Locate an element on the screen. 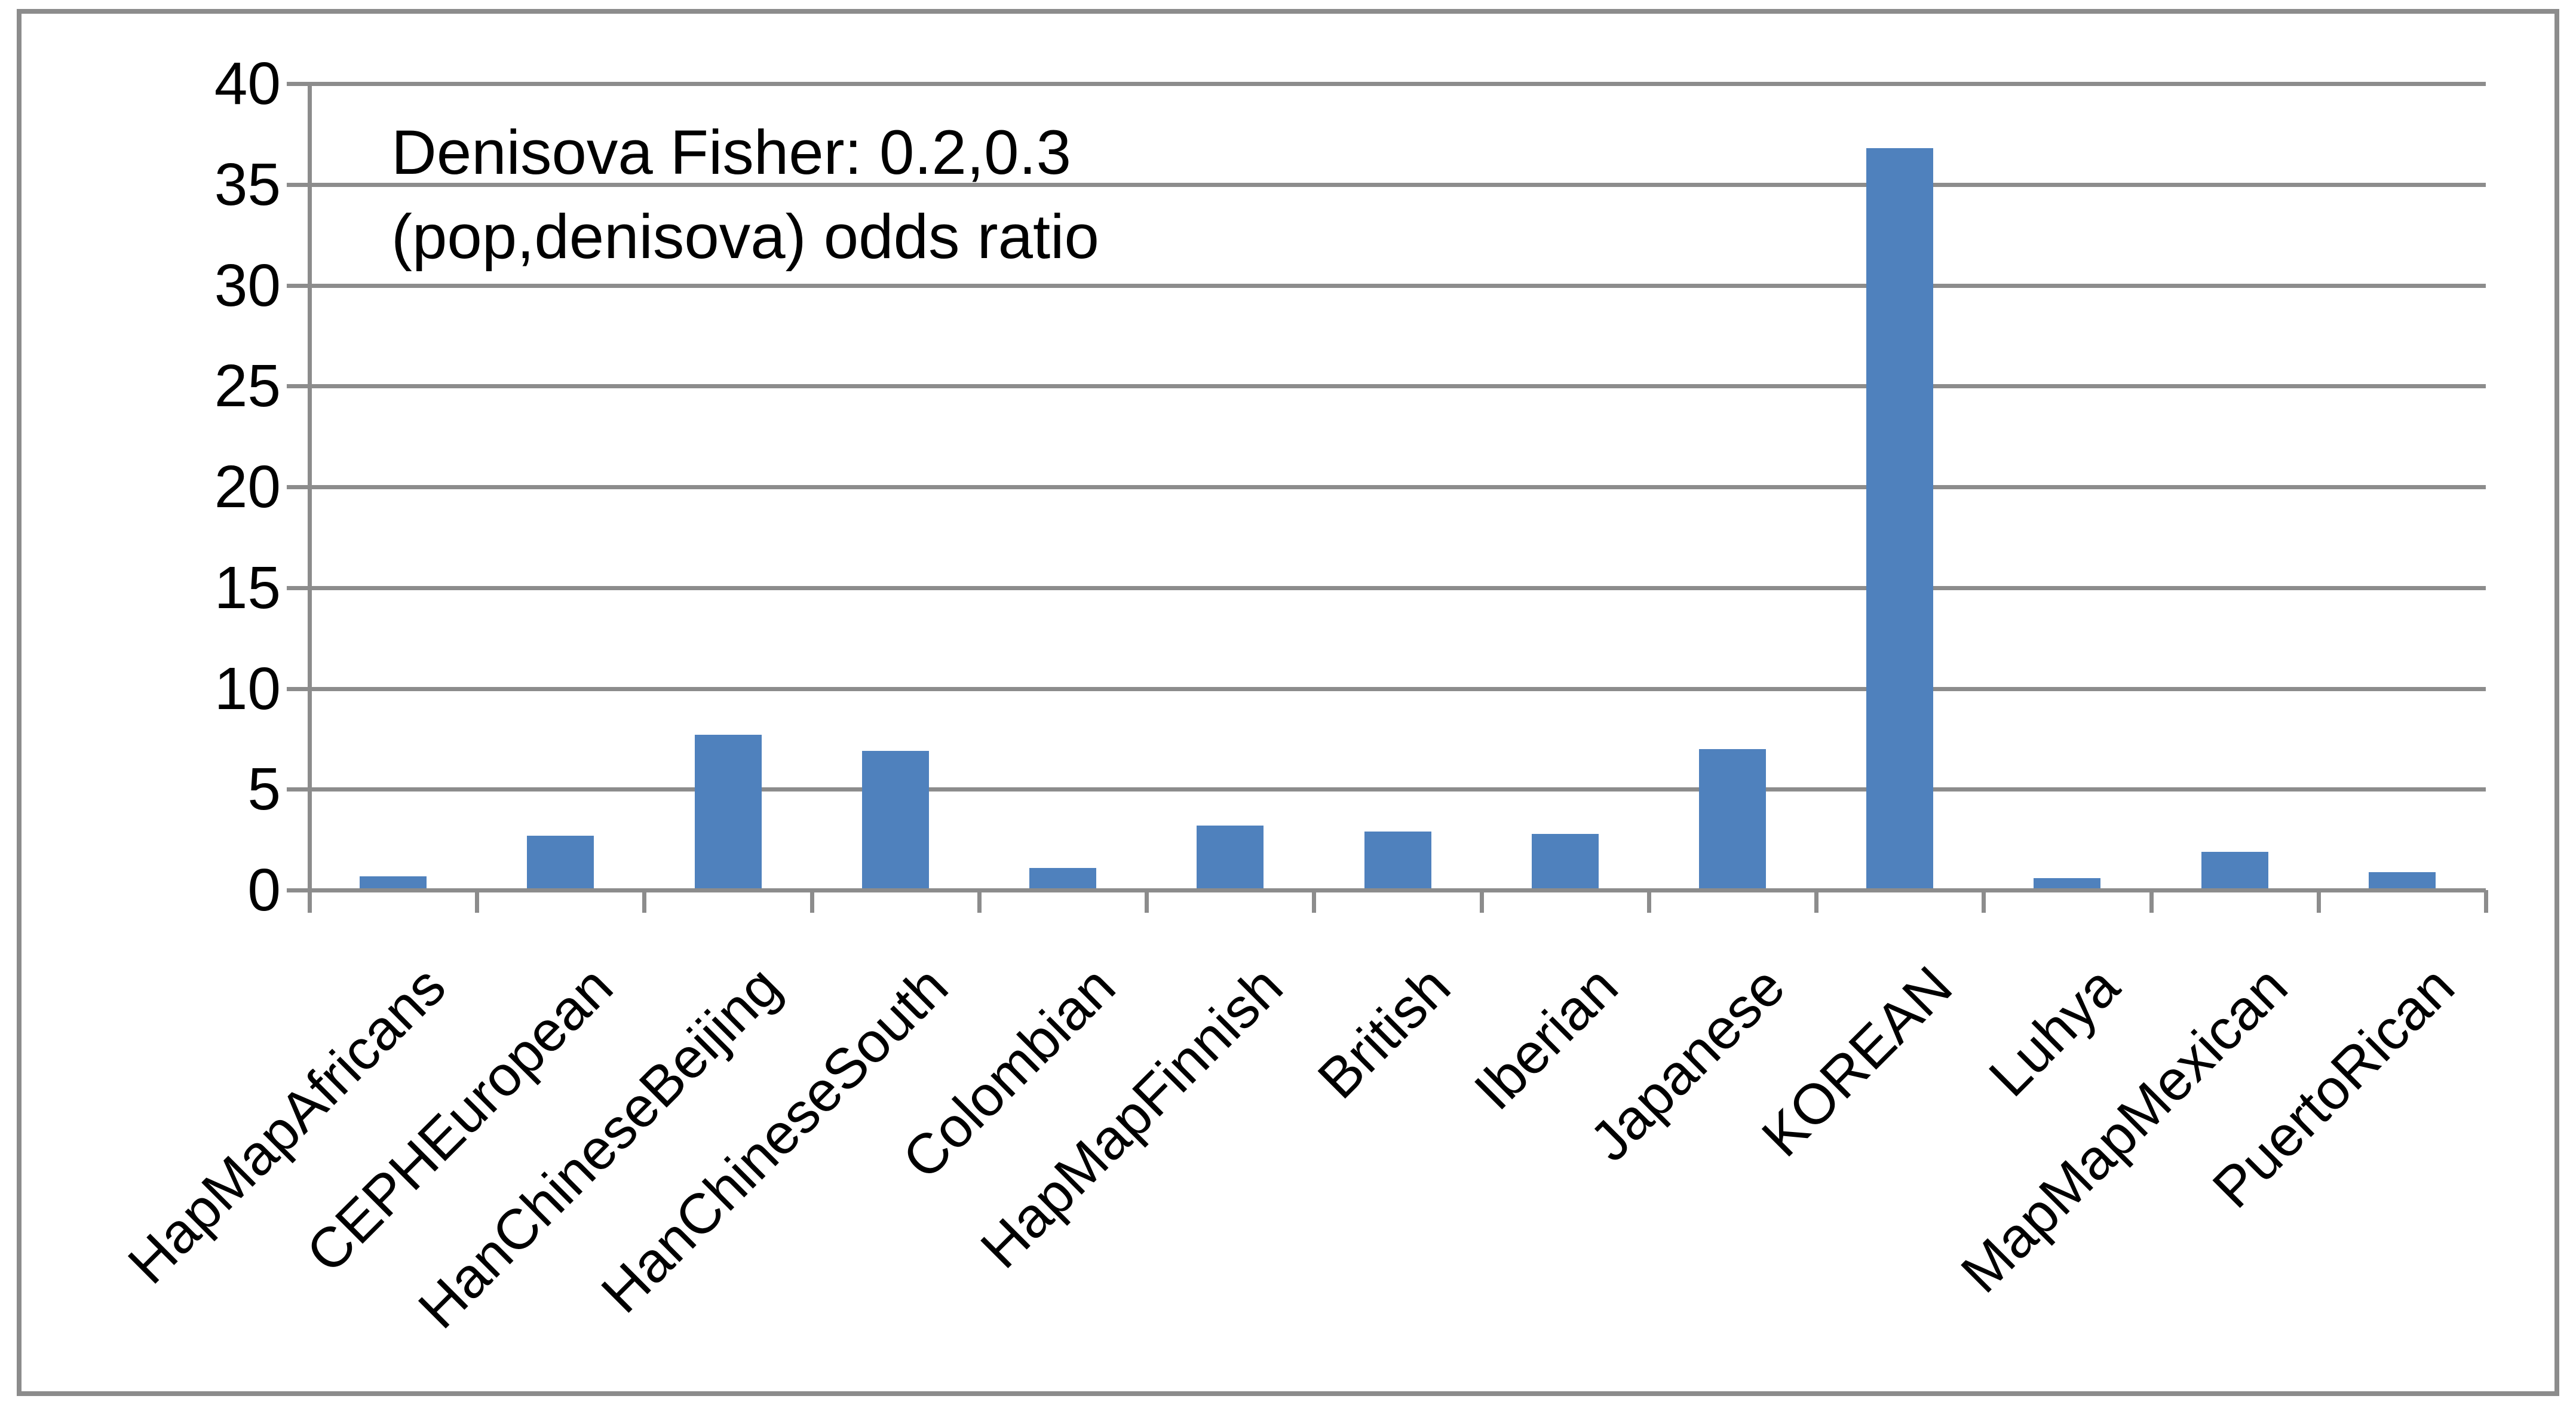 This screenshot has width=2576, height=1405. y-tick-label: 15 is located at coordinates (248, 587).